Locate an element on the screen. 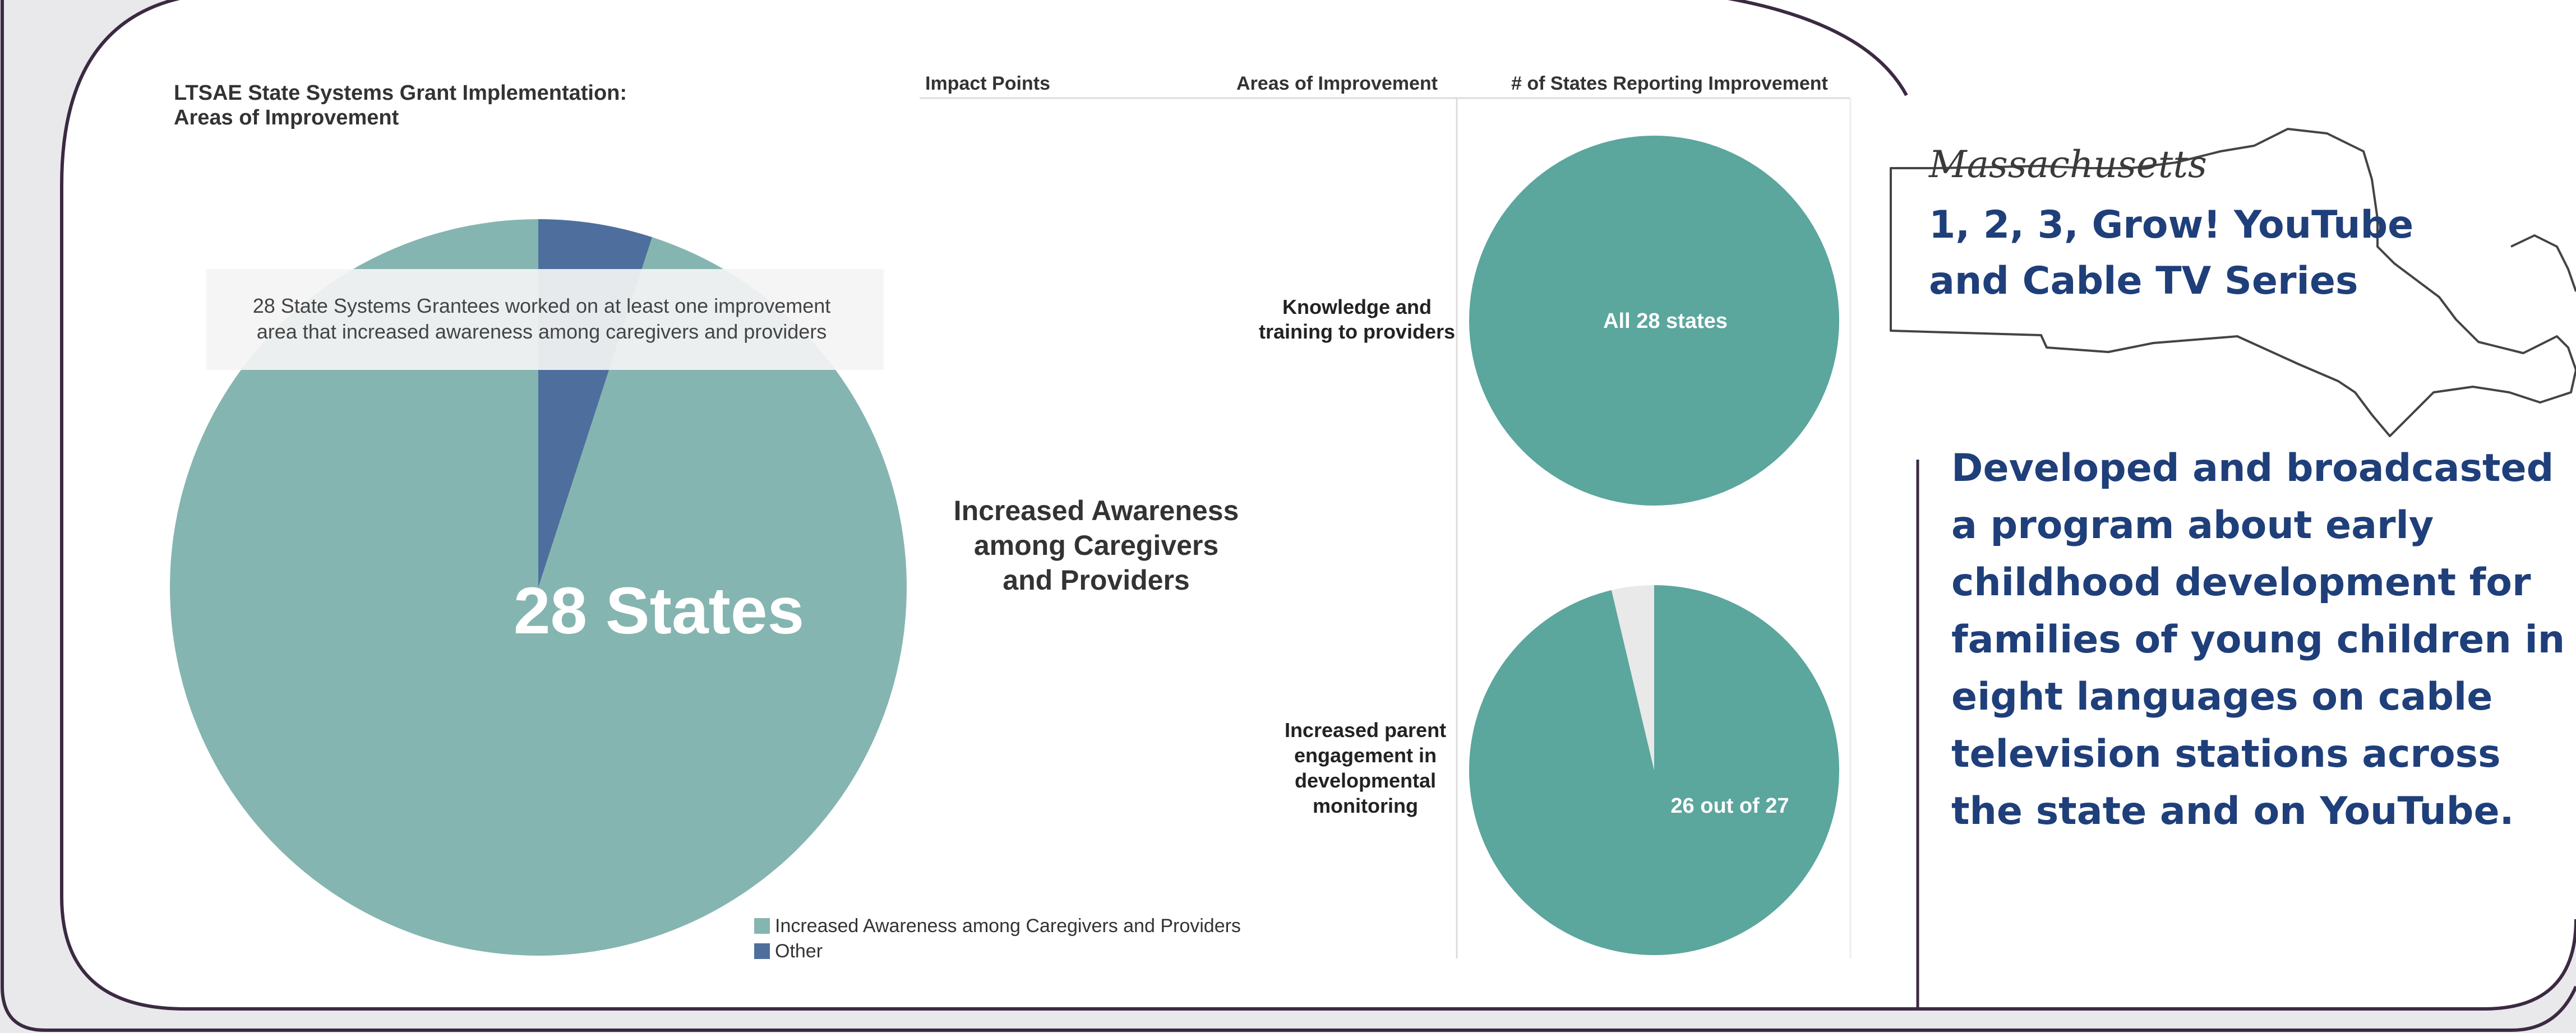  row2-slice-not-improved is located at coordinates (1632, 677).